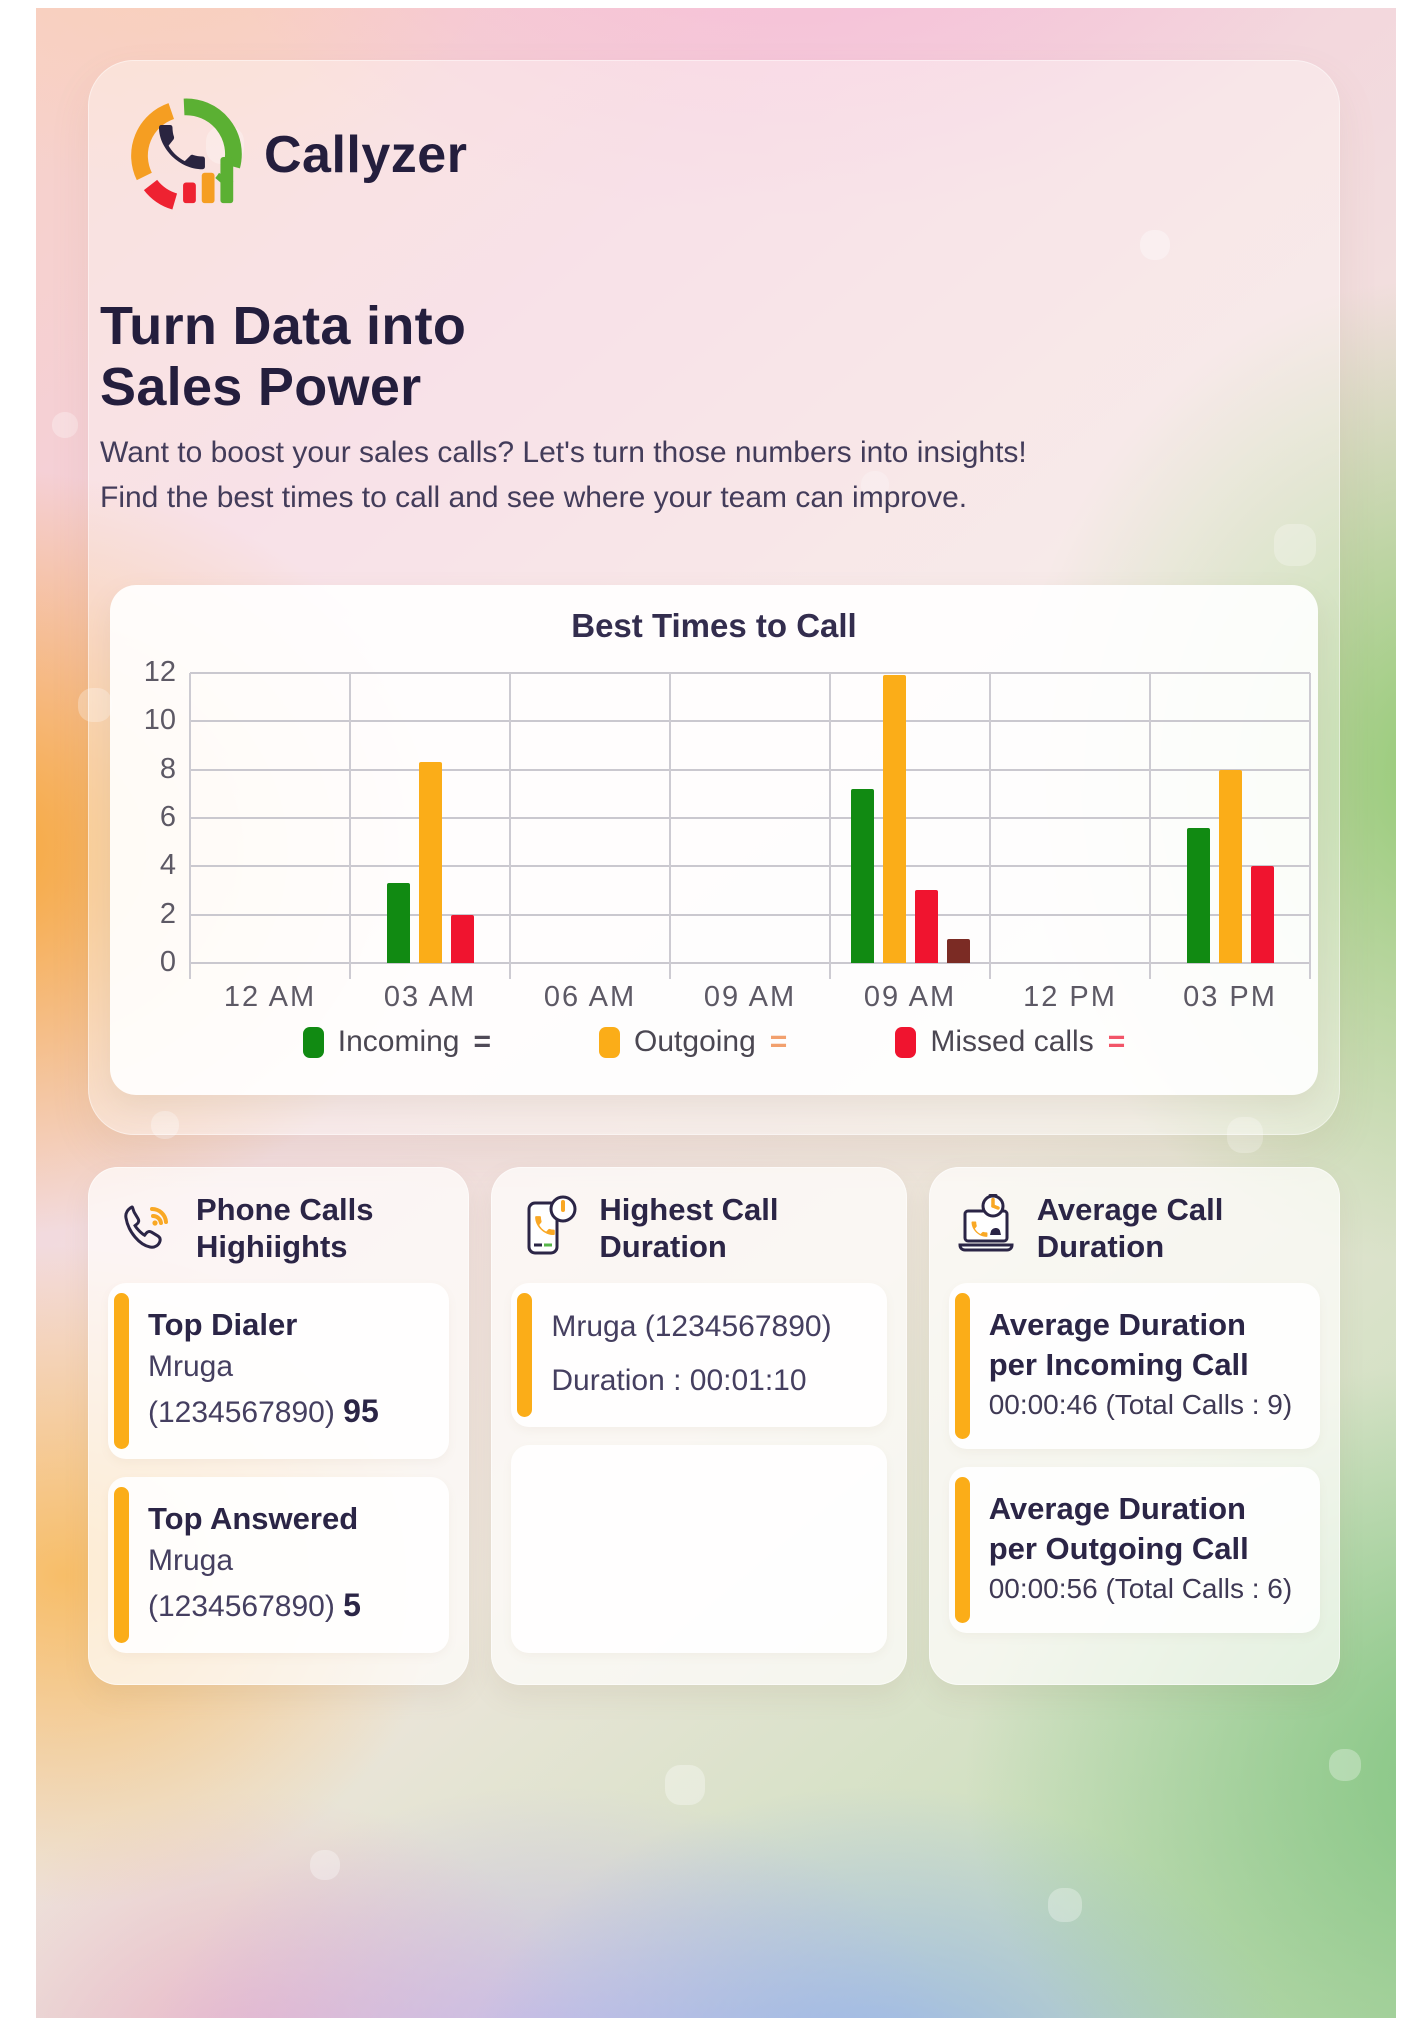 The width and height of the screenshot is (1428, 2028). What do you see at coordinates (699, 1355) in the screenshot?
I see `highest-duration-item: Mruga (1234567890) Duration : 00:01:10` at bounding box center [699, 1355].